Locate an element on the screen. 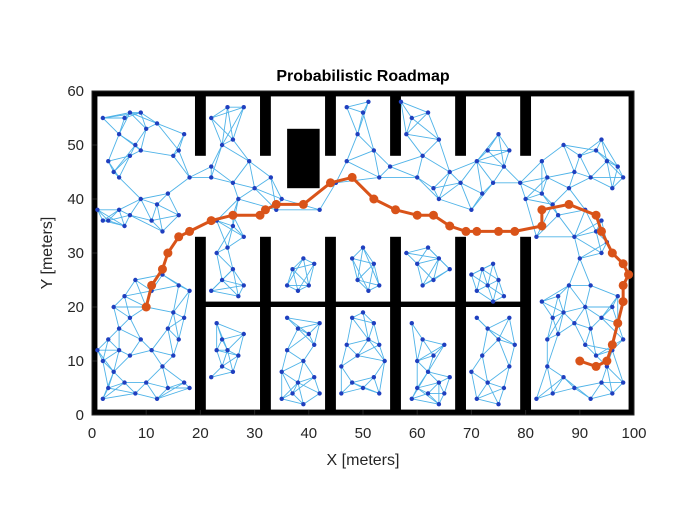  y-tick-layer: 0 10 20 30 40 50 60 is located at coordinates (82, 253).